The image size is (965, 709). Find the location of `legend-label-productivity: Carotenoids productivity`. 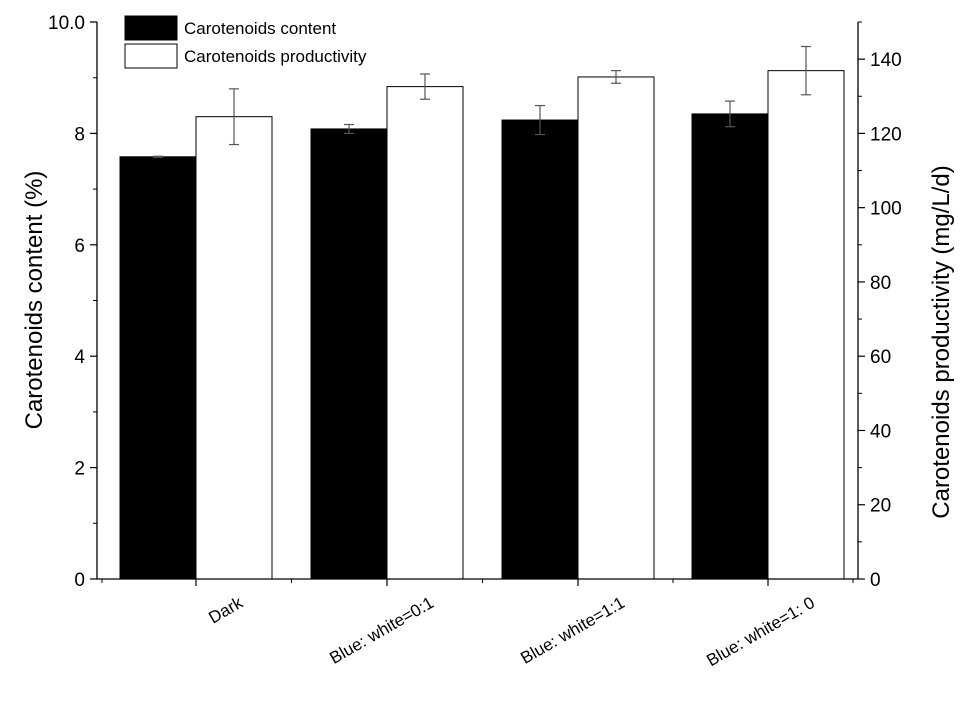

legend-label-productivity: Carotenoids productivity is located at coordinates (275, 56).